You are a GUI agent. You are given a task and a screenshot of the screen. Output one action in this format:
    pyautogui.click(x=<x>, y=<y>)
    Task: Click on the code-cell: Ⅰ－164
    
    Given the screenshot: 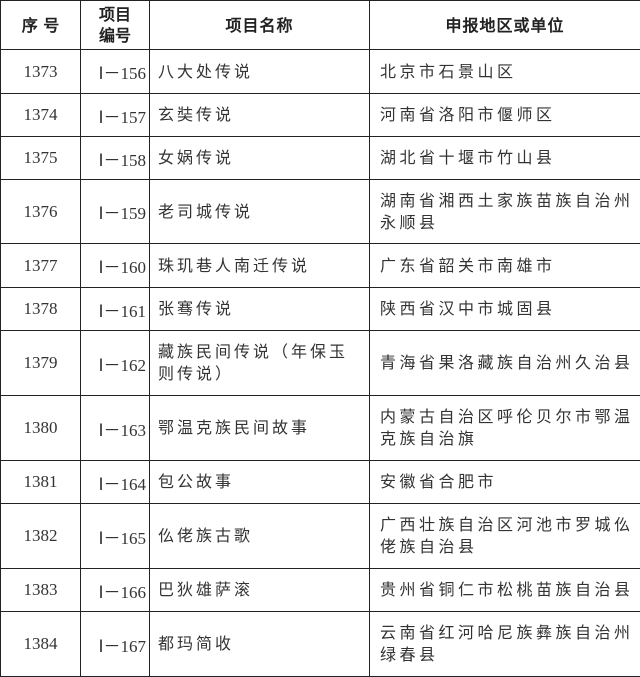 What is the action you would take?
    pyautogui.click(x=115, y=482)
    